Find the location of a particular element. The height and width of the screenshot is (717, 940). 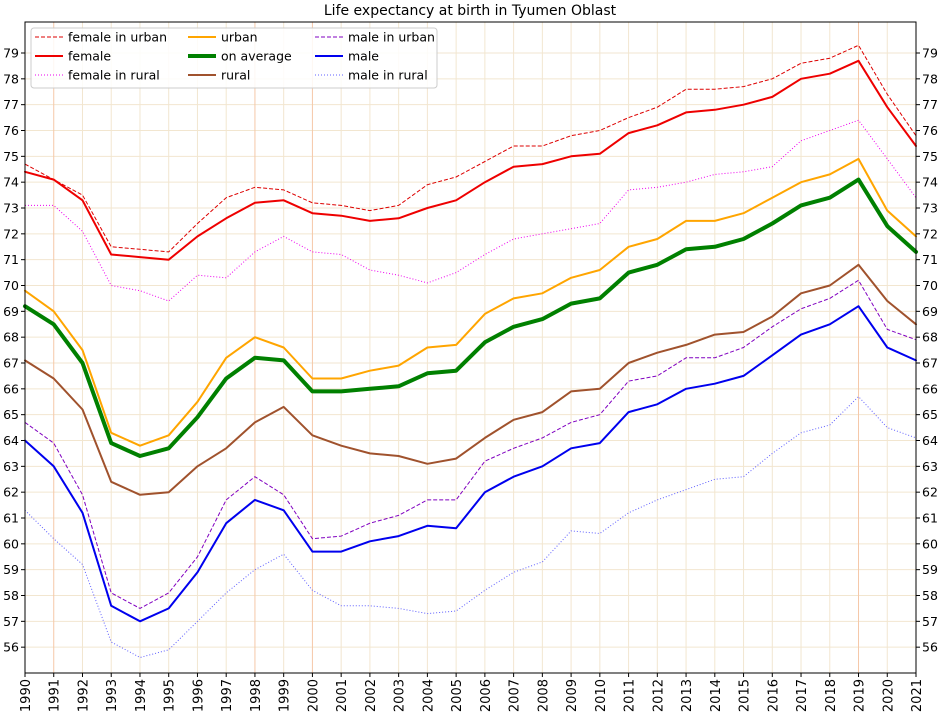

x-tick-label: 2010 is located at coordinates (601, 695).